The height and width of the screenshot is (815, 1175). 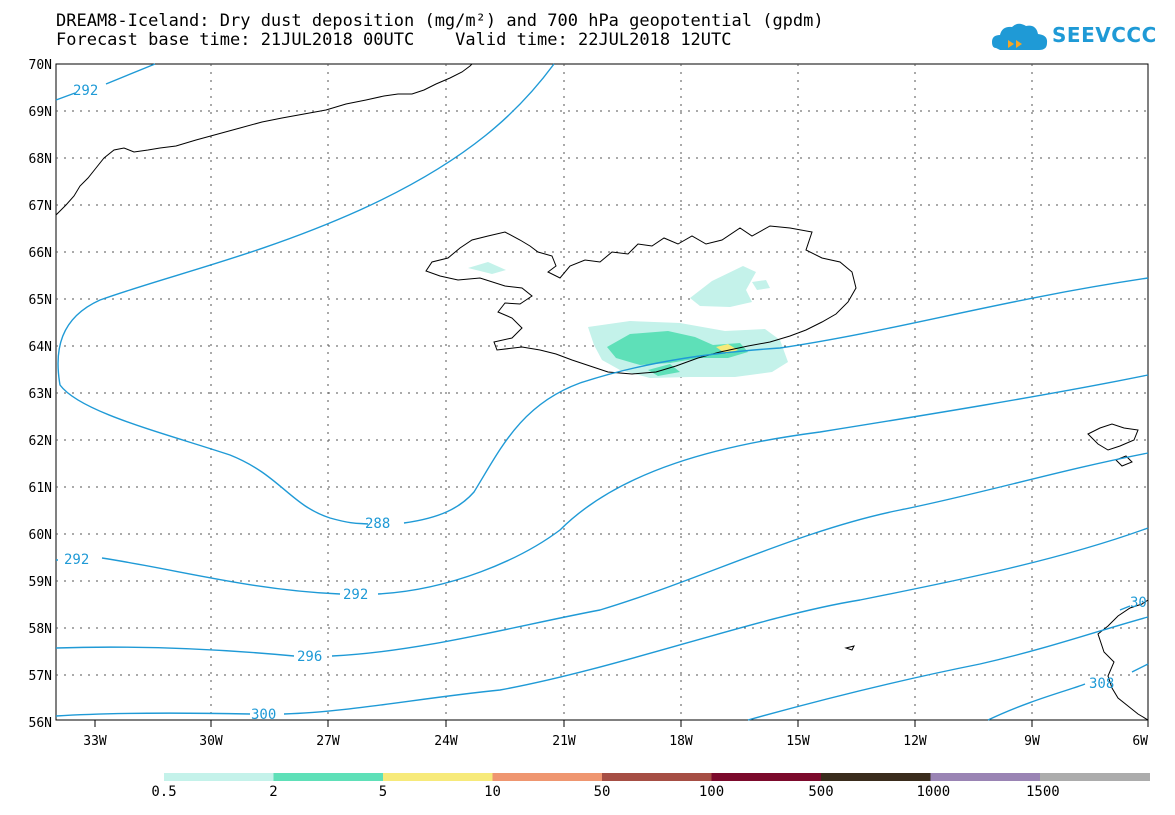 What do you see at coordinates (1140, 741) in the screenshot?
I see `longitude-label: 6W` at bounding box center [1140, 741].